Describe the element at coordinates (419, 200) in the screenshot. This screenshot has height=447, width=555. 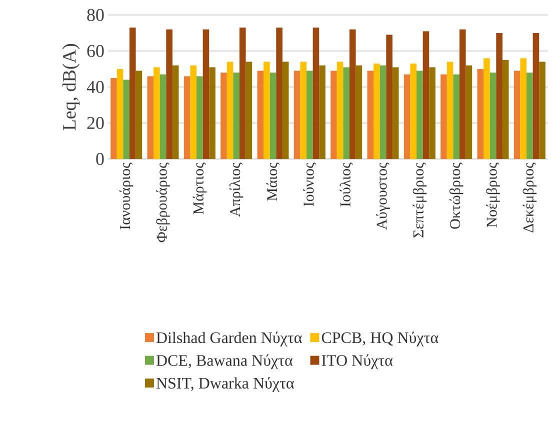
I see `x-tick-label: Σεπτέμβριος` at that location.